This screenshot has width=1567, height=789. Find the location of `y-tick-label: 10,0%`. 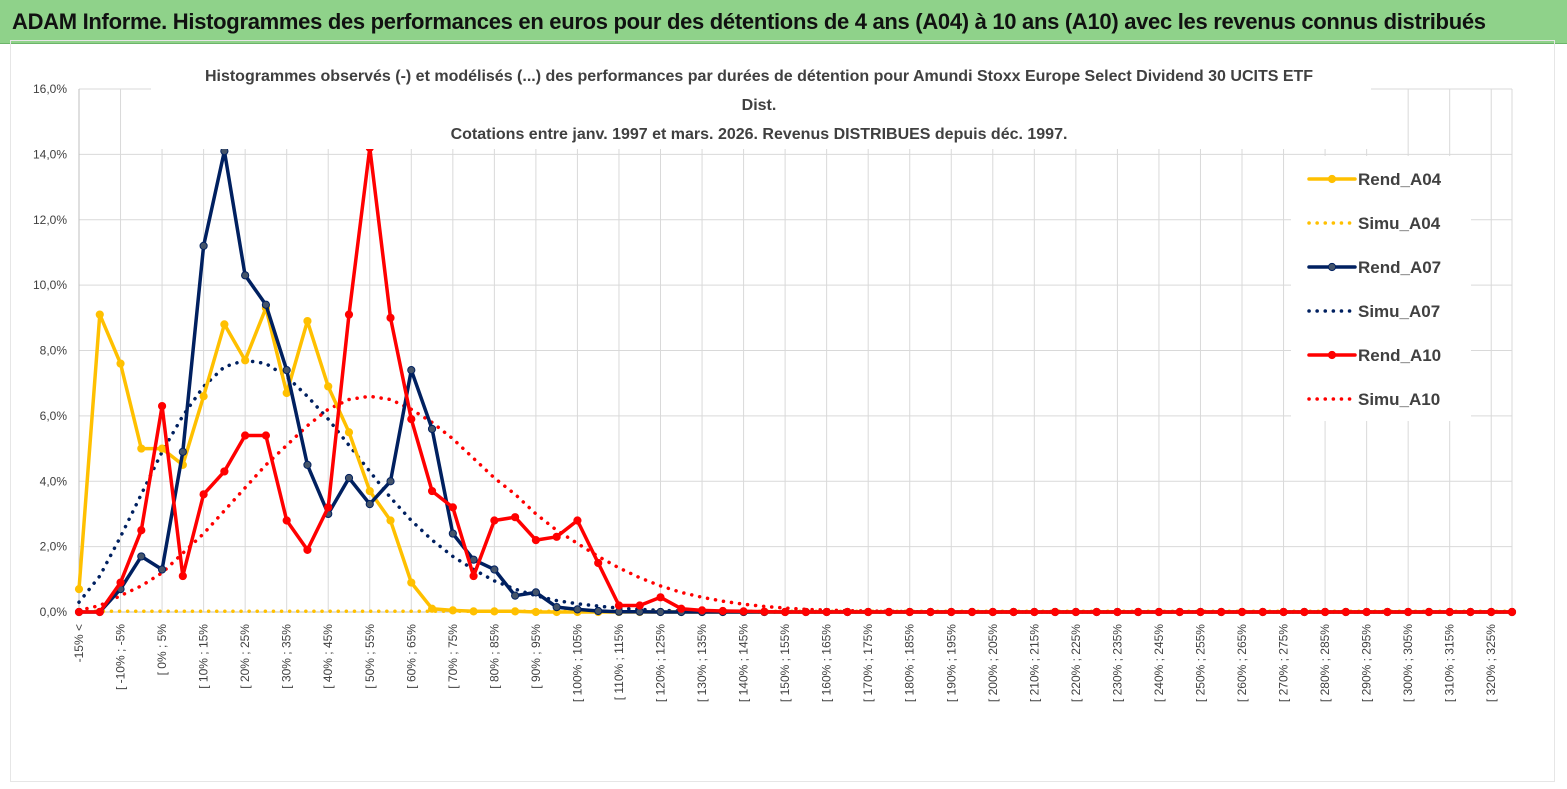

y-tick-label: 10,0% is located at coordinates (50, 285).